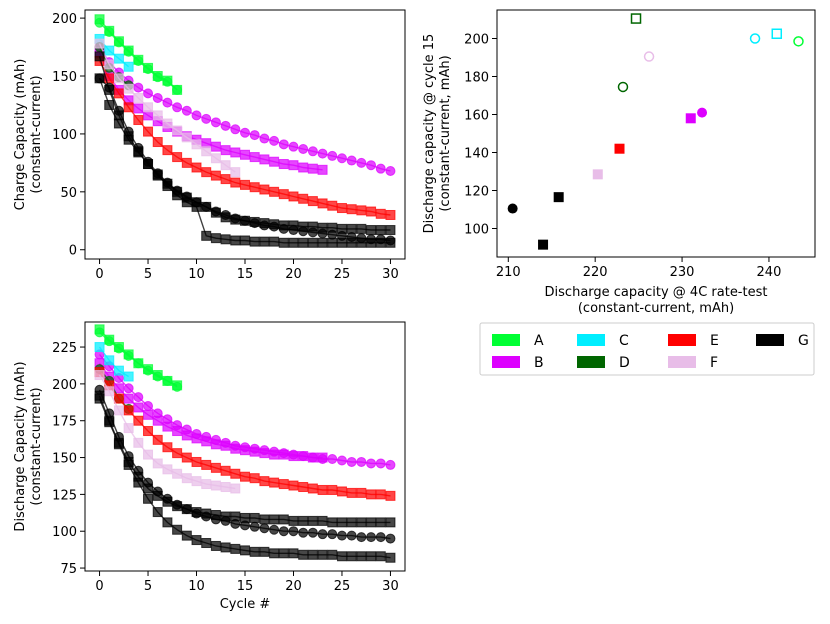  I want to click on discharge-ylabel: (constant-current), so click(36, 446).